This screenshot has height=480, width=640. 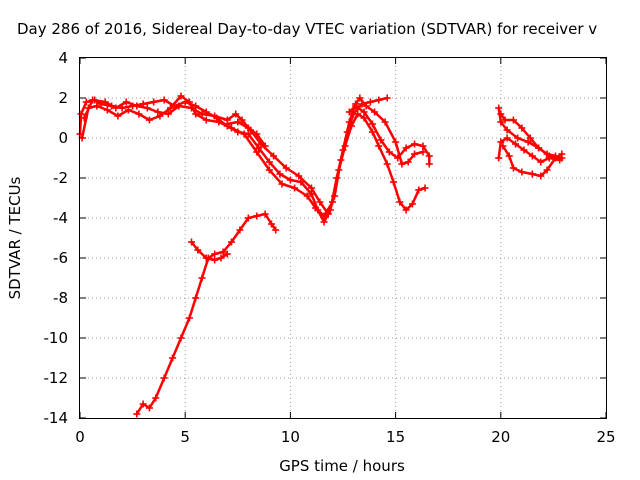 What do you see at coordinates (342, 466) in the screenshot?
I see `x-axis-label: GPS time / hours` at bounding box center [342, 466].